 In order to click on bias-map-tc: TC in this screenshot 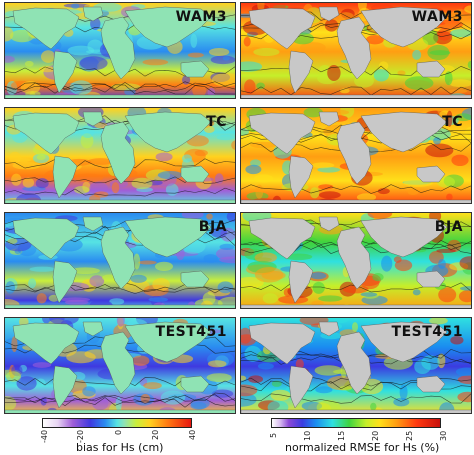, I will do `click(120, 155)`.